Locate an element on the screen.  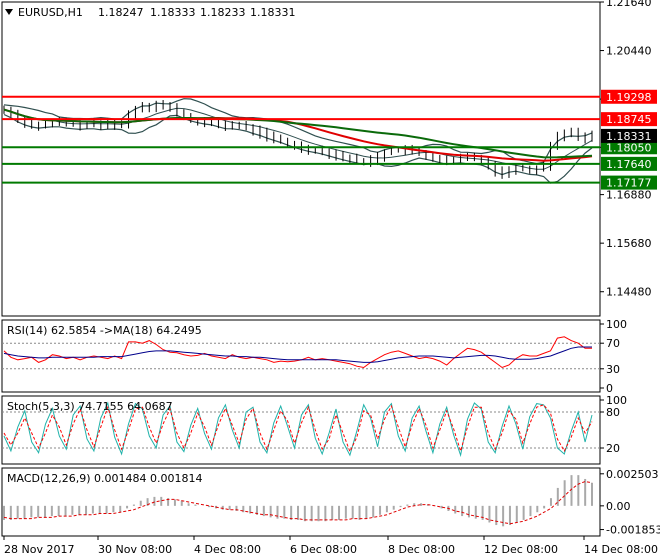
current-price-label: 1.18331 is located at coordinates (629, 136).